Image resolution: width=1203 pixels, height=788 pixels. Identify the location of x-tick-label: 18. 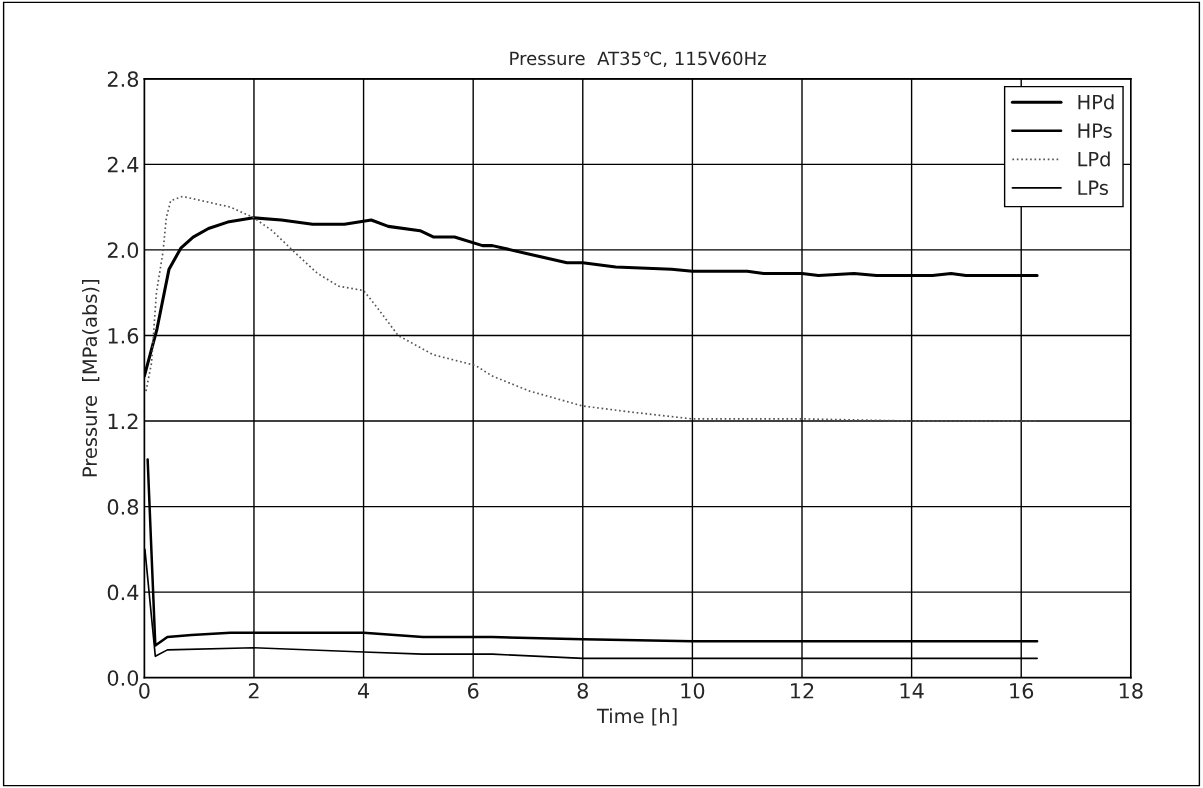
(1131, 690).